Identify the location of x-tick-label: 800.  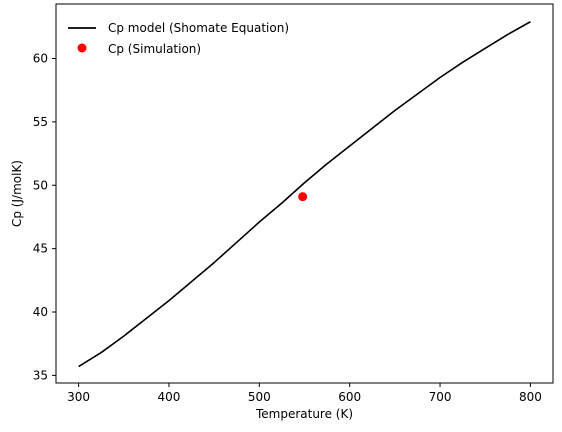
(530, 397).